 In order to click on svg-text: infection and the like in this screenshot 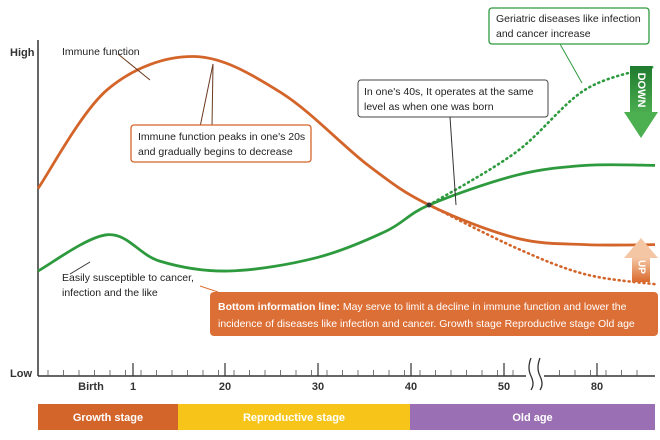, I will do `click(110, 293)`.